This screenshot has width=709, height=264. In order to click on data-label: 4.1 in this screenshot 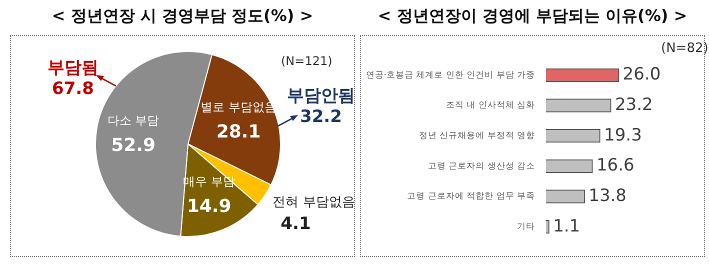, I will do `click(295, 224)`.